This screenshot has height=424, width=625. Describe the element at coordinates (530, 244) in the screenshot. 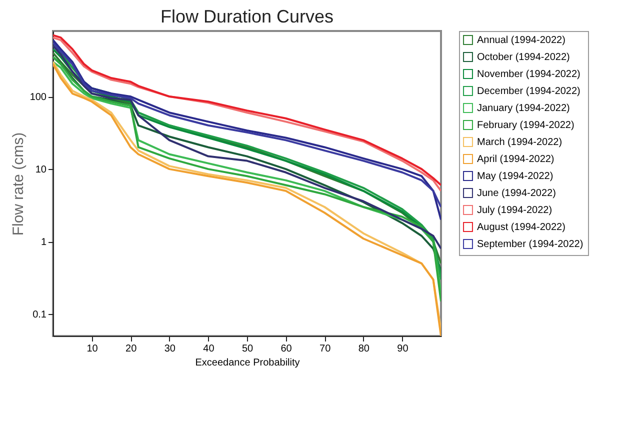

I see `legend-label: September (1994-2022)` at that location.